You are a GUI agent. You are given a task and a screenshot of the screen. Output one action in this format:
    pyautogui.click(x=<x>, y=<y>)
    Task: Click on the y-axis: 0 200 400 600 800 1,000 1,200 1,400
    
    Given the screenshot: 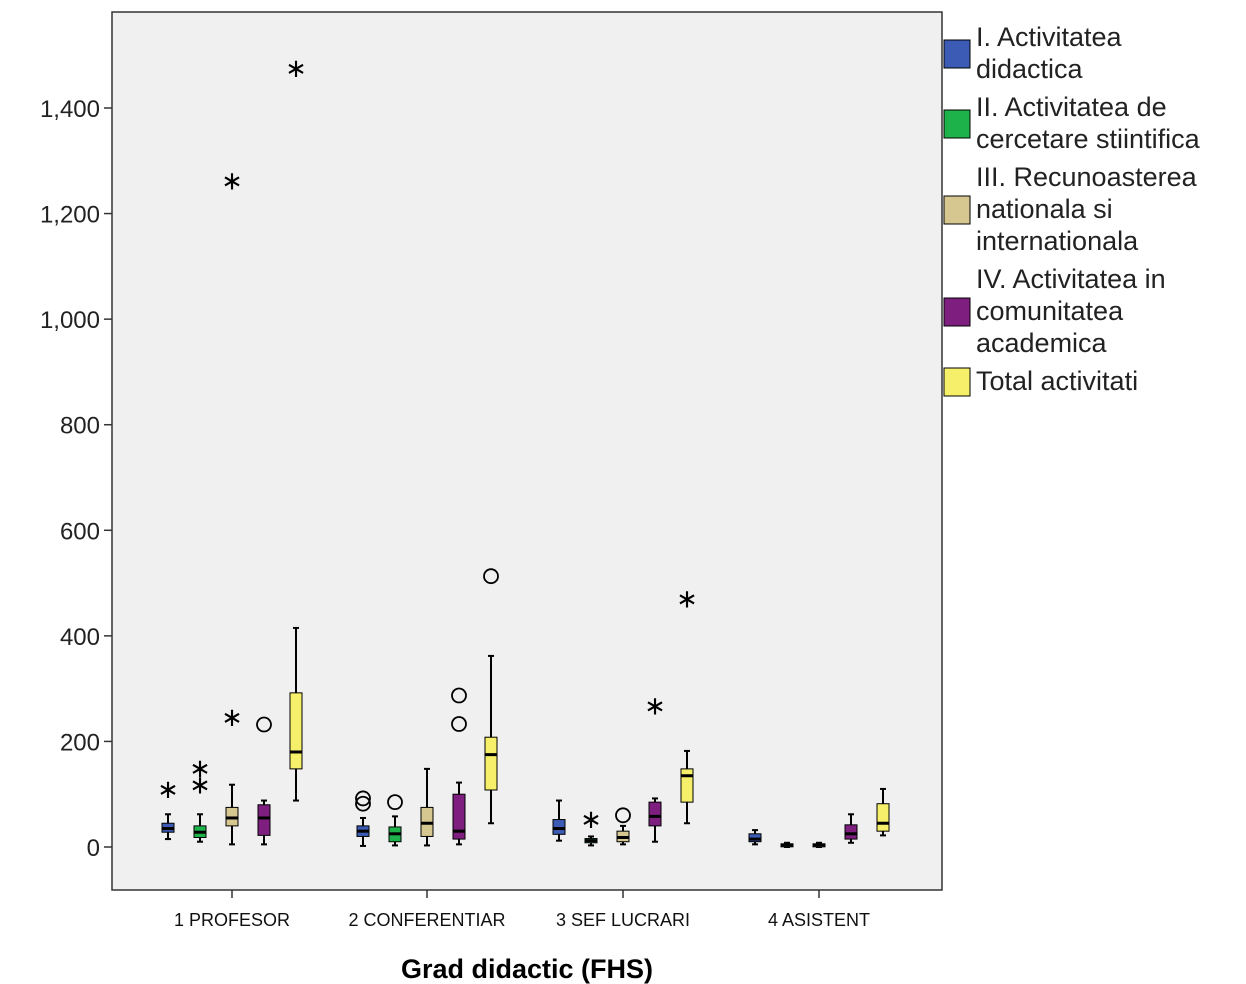 What is the action you would take?
    pyautogui.click(x=76, y=479)
    